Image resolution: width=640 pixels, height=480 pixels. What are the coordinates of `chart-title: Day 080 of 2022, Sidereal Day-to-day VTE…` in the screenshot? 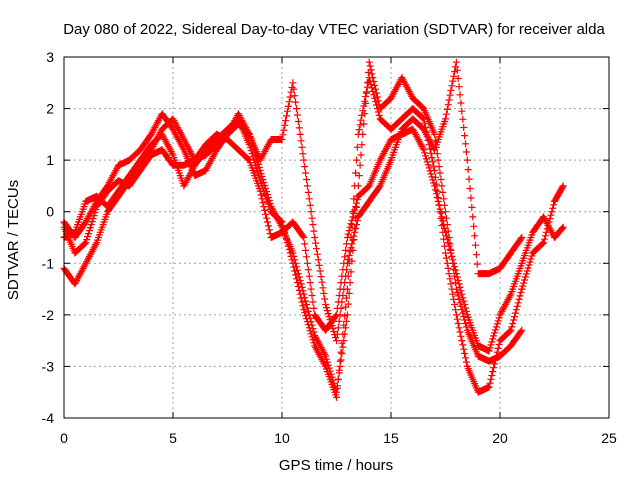 It's located at (334, 29).